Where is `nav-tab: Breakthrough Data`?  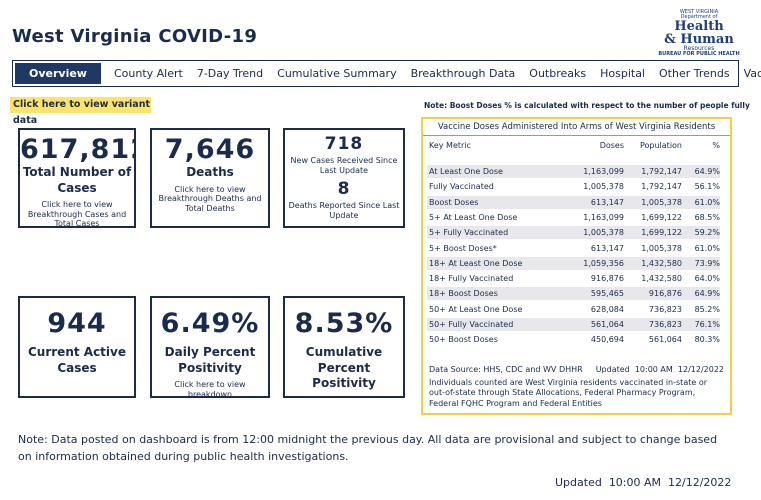
nav-tab: Breakthrough Data is located at coordinates (463, 73).